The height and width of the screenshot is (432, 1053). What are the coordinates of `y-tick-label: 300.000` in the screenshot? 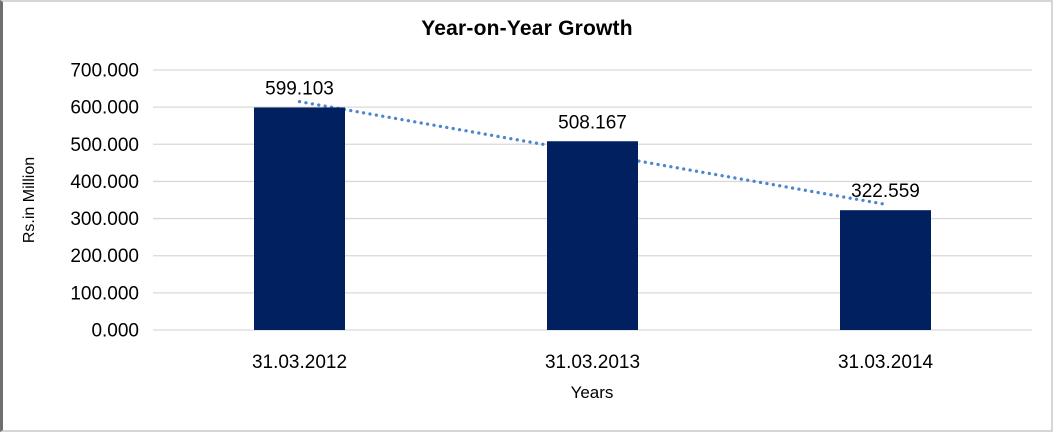 It's located at (104, 219).